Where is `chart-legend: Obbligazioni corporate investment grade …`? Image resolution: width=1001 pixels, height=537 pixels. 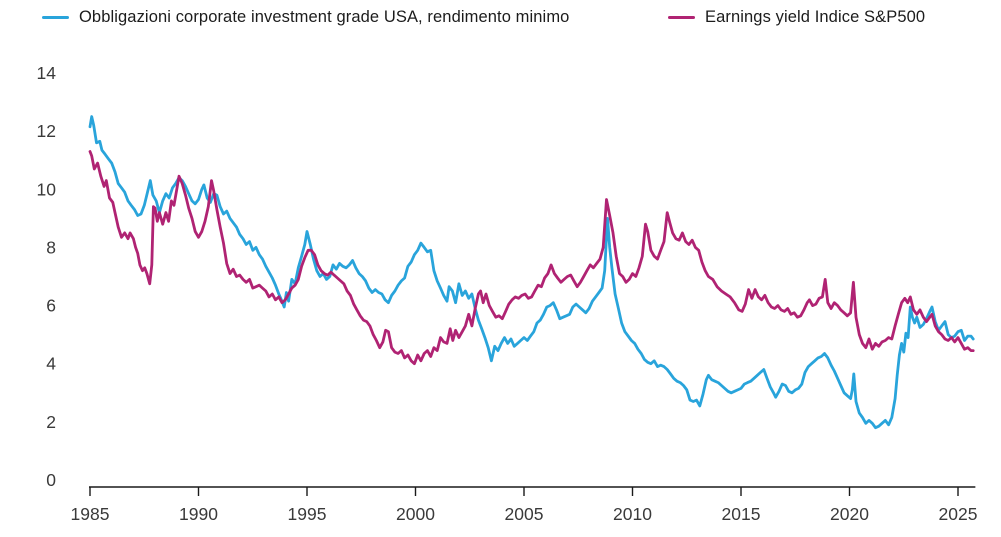 chart-legend: Obbligazioni corporate investment grade … is located at coordinates (500, 19).